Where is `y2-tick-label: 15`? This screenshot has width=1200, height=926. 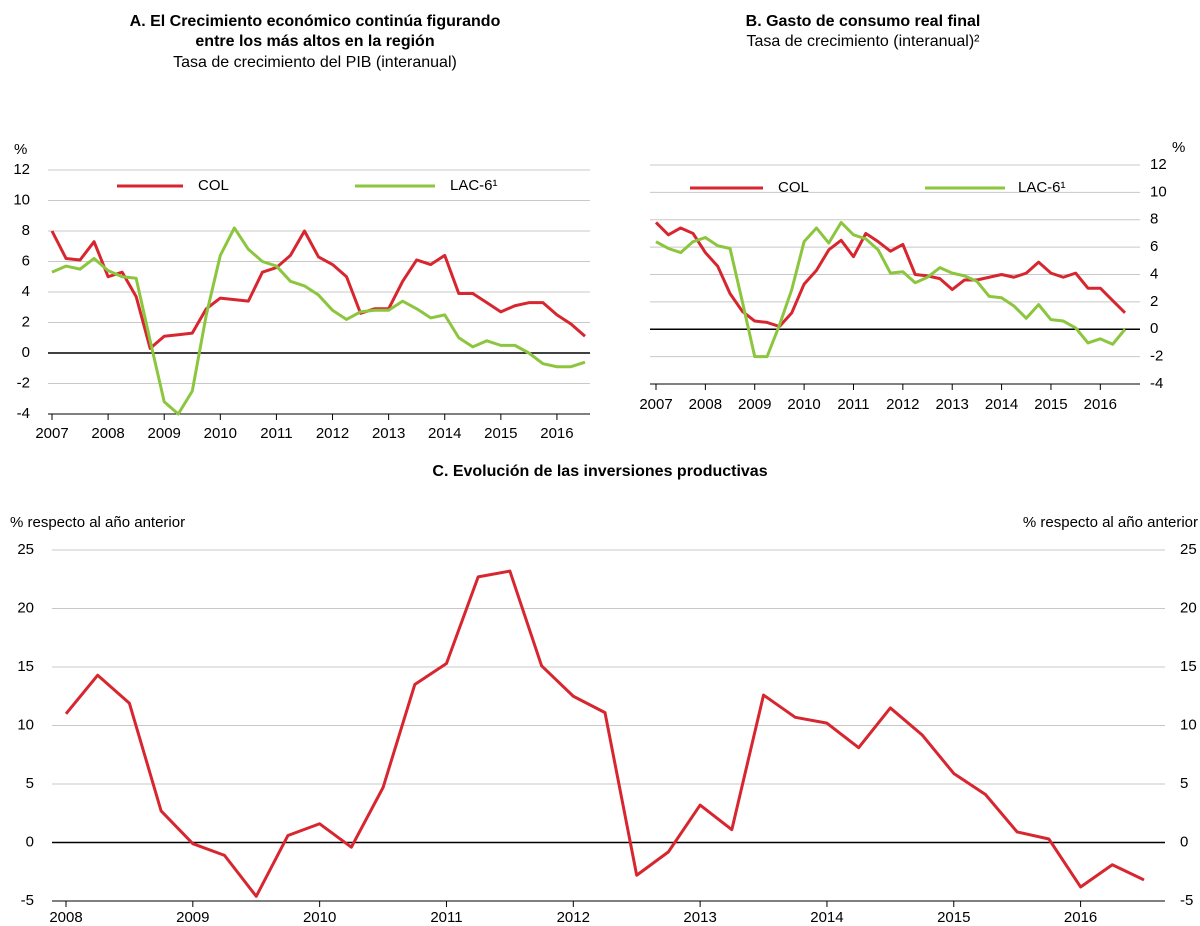
y2-tick-label: 15 is located at coordinates (1188, 666).